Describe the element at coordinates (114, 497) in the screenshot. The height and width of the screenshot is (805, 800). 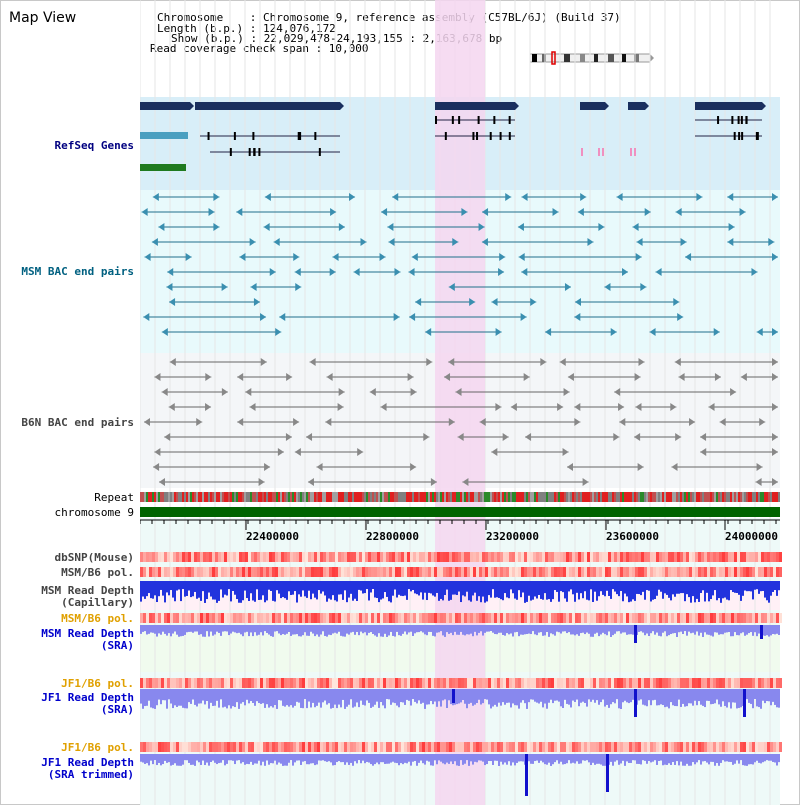
I see `track-label-repeat: Repeat` at that location.